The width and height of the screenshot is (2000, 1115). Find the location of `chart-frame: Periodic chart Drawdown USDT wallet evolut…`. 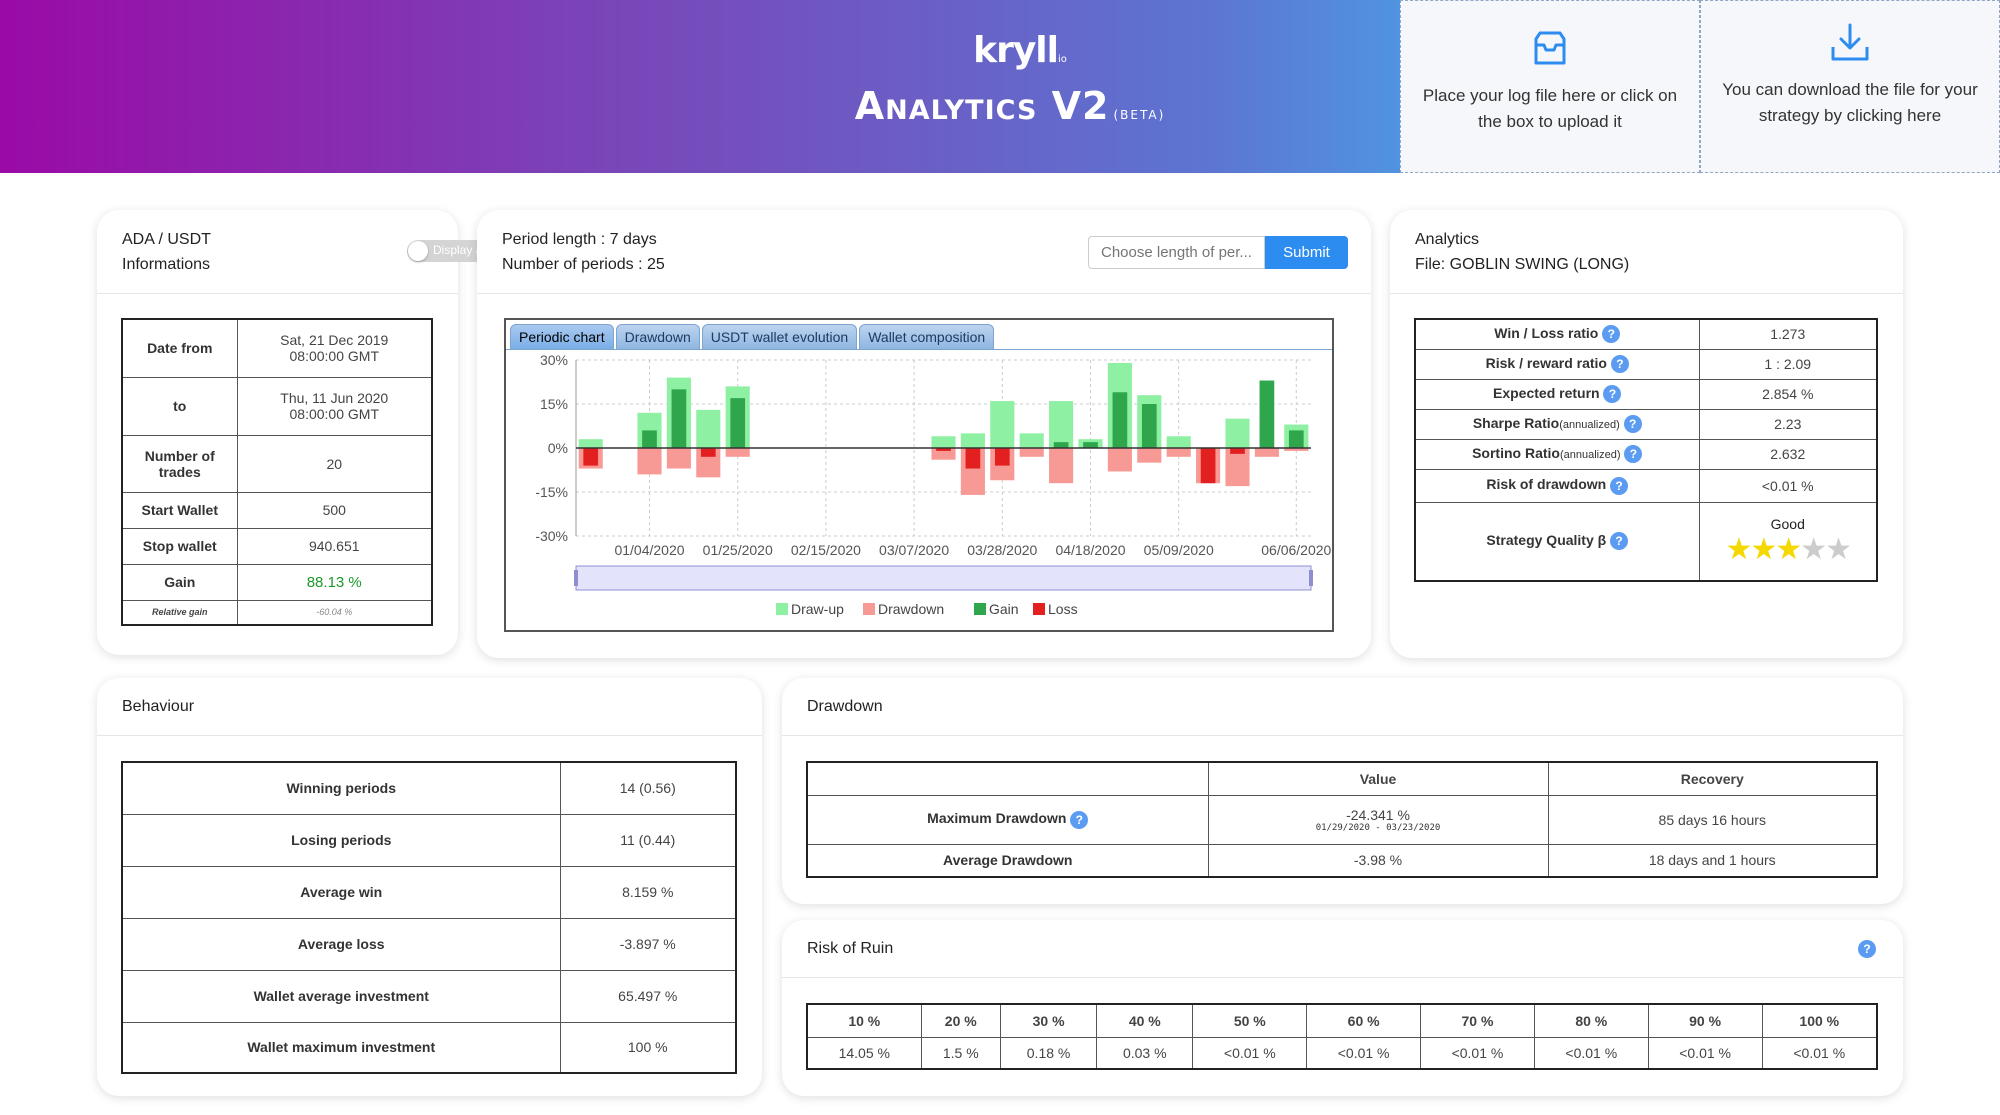

chart-frame: Periodic chart Drawdown USDT wallet evolut… is located at coordinates (919, 475).